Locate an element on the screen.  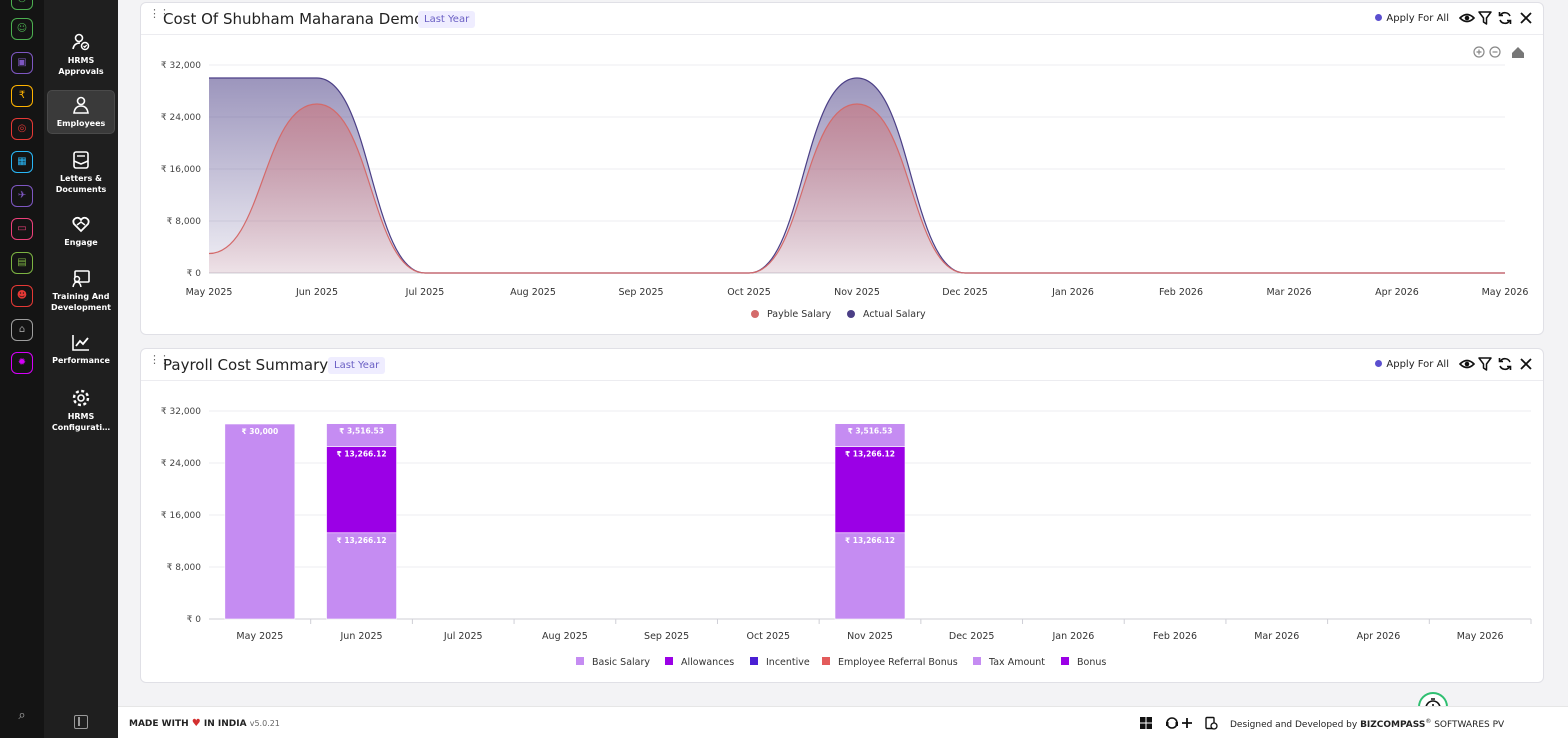
sidebar-item-letters-documents: Letters & Documents is located at coordinates (81, 174).